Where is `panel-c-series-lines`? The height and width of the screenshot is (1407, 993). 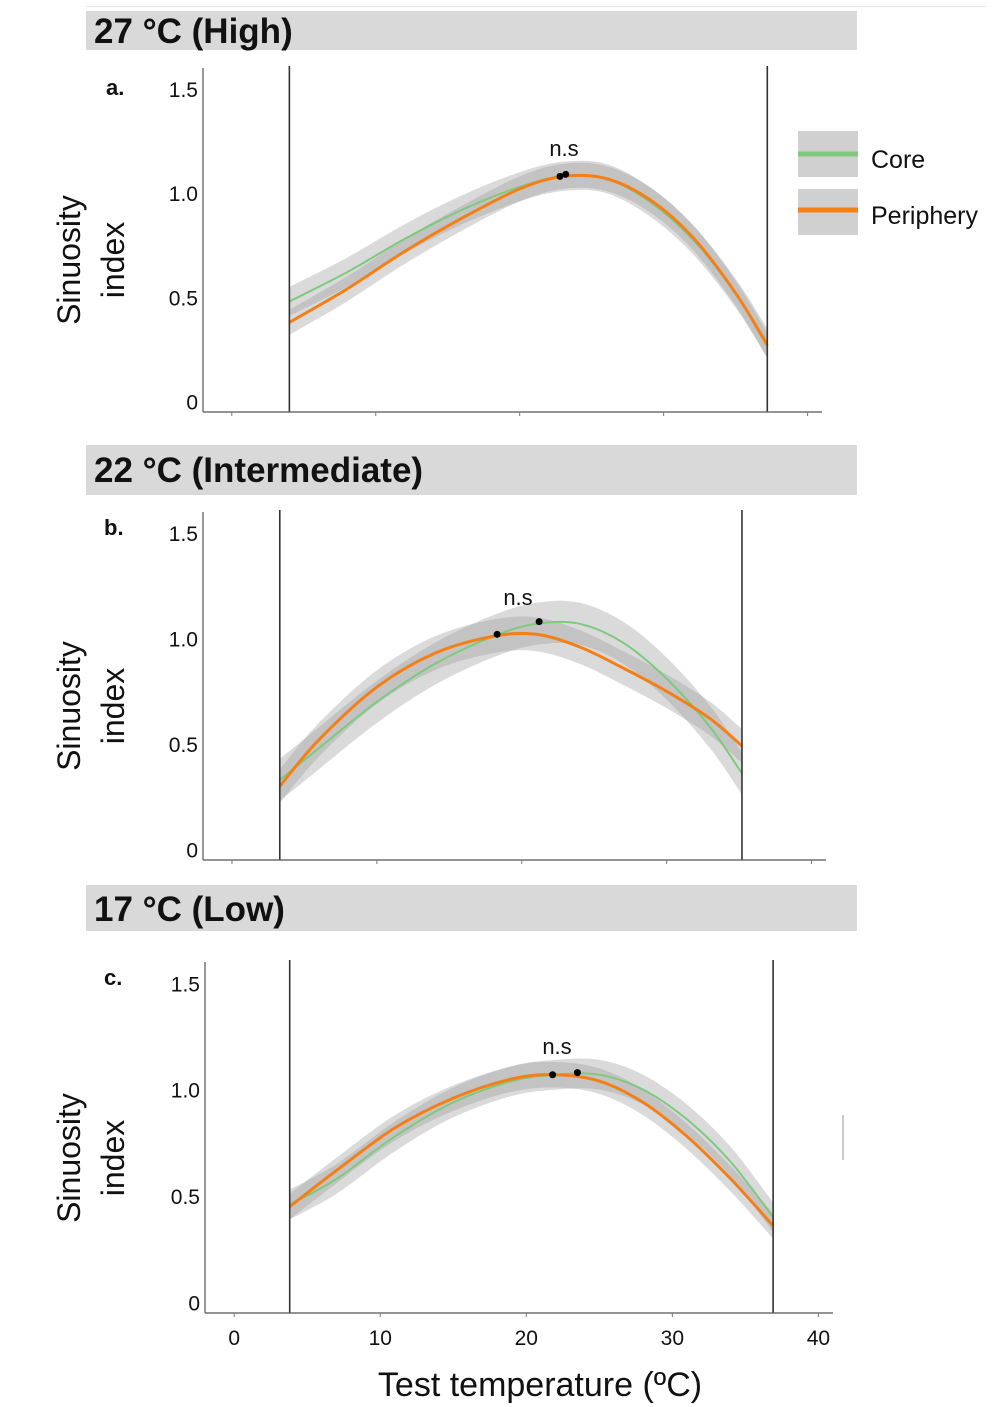
panel-c-series-lines is located at coordinates (531, 1149).